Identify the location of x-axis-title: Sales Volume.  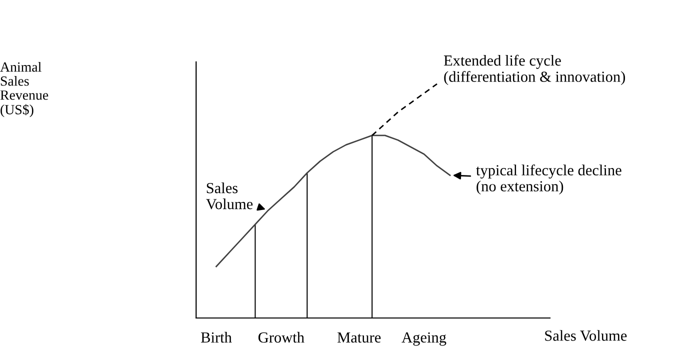
(586, 335).